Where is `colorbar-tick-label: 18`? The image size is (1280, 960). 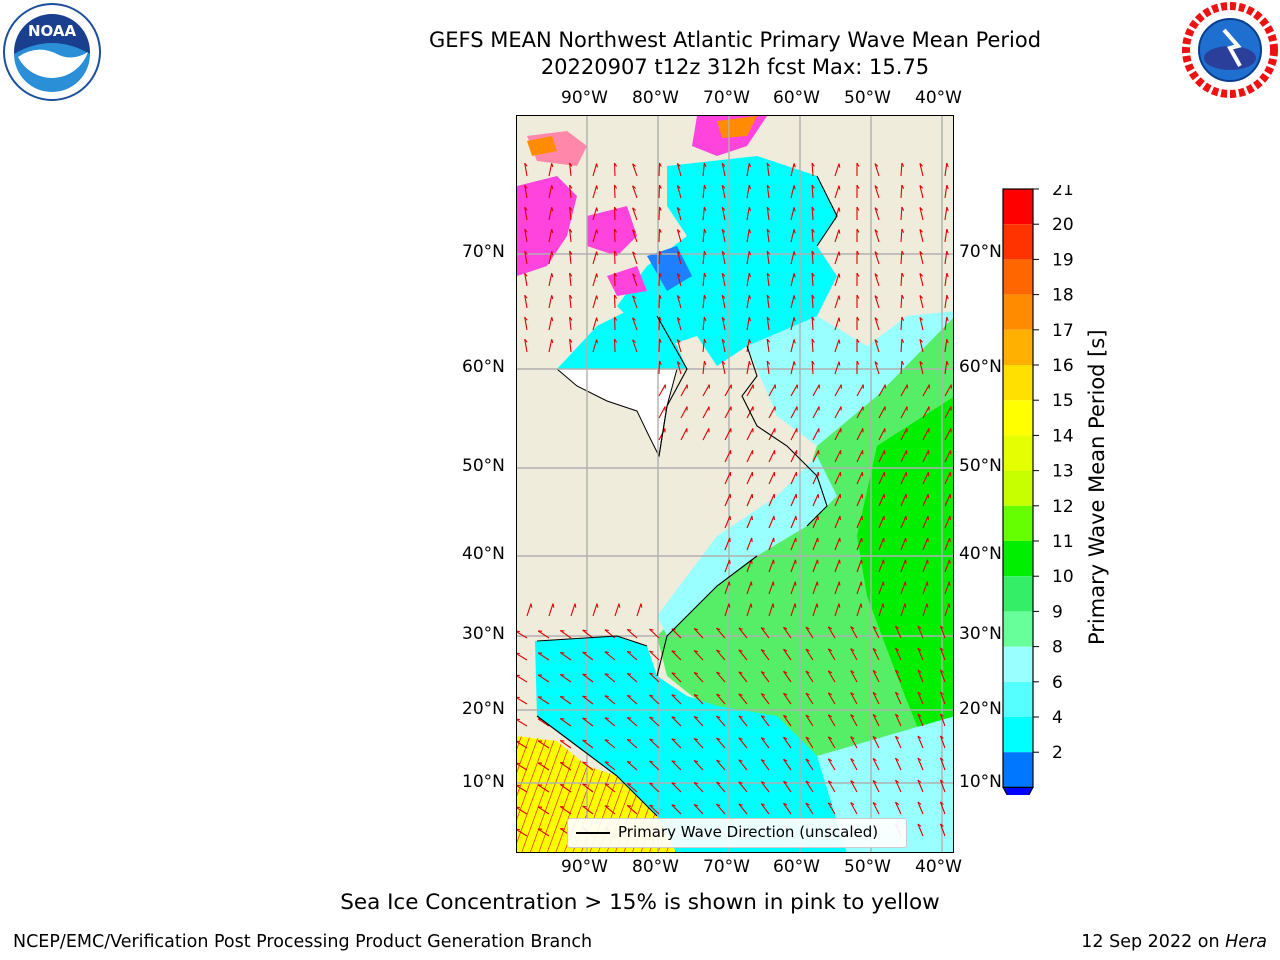 colorbar-tick-label: 18 is located at coordinates (1063, 296).